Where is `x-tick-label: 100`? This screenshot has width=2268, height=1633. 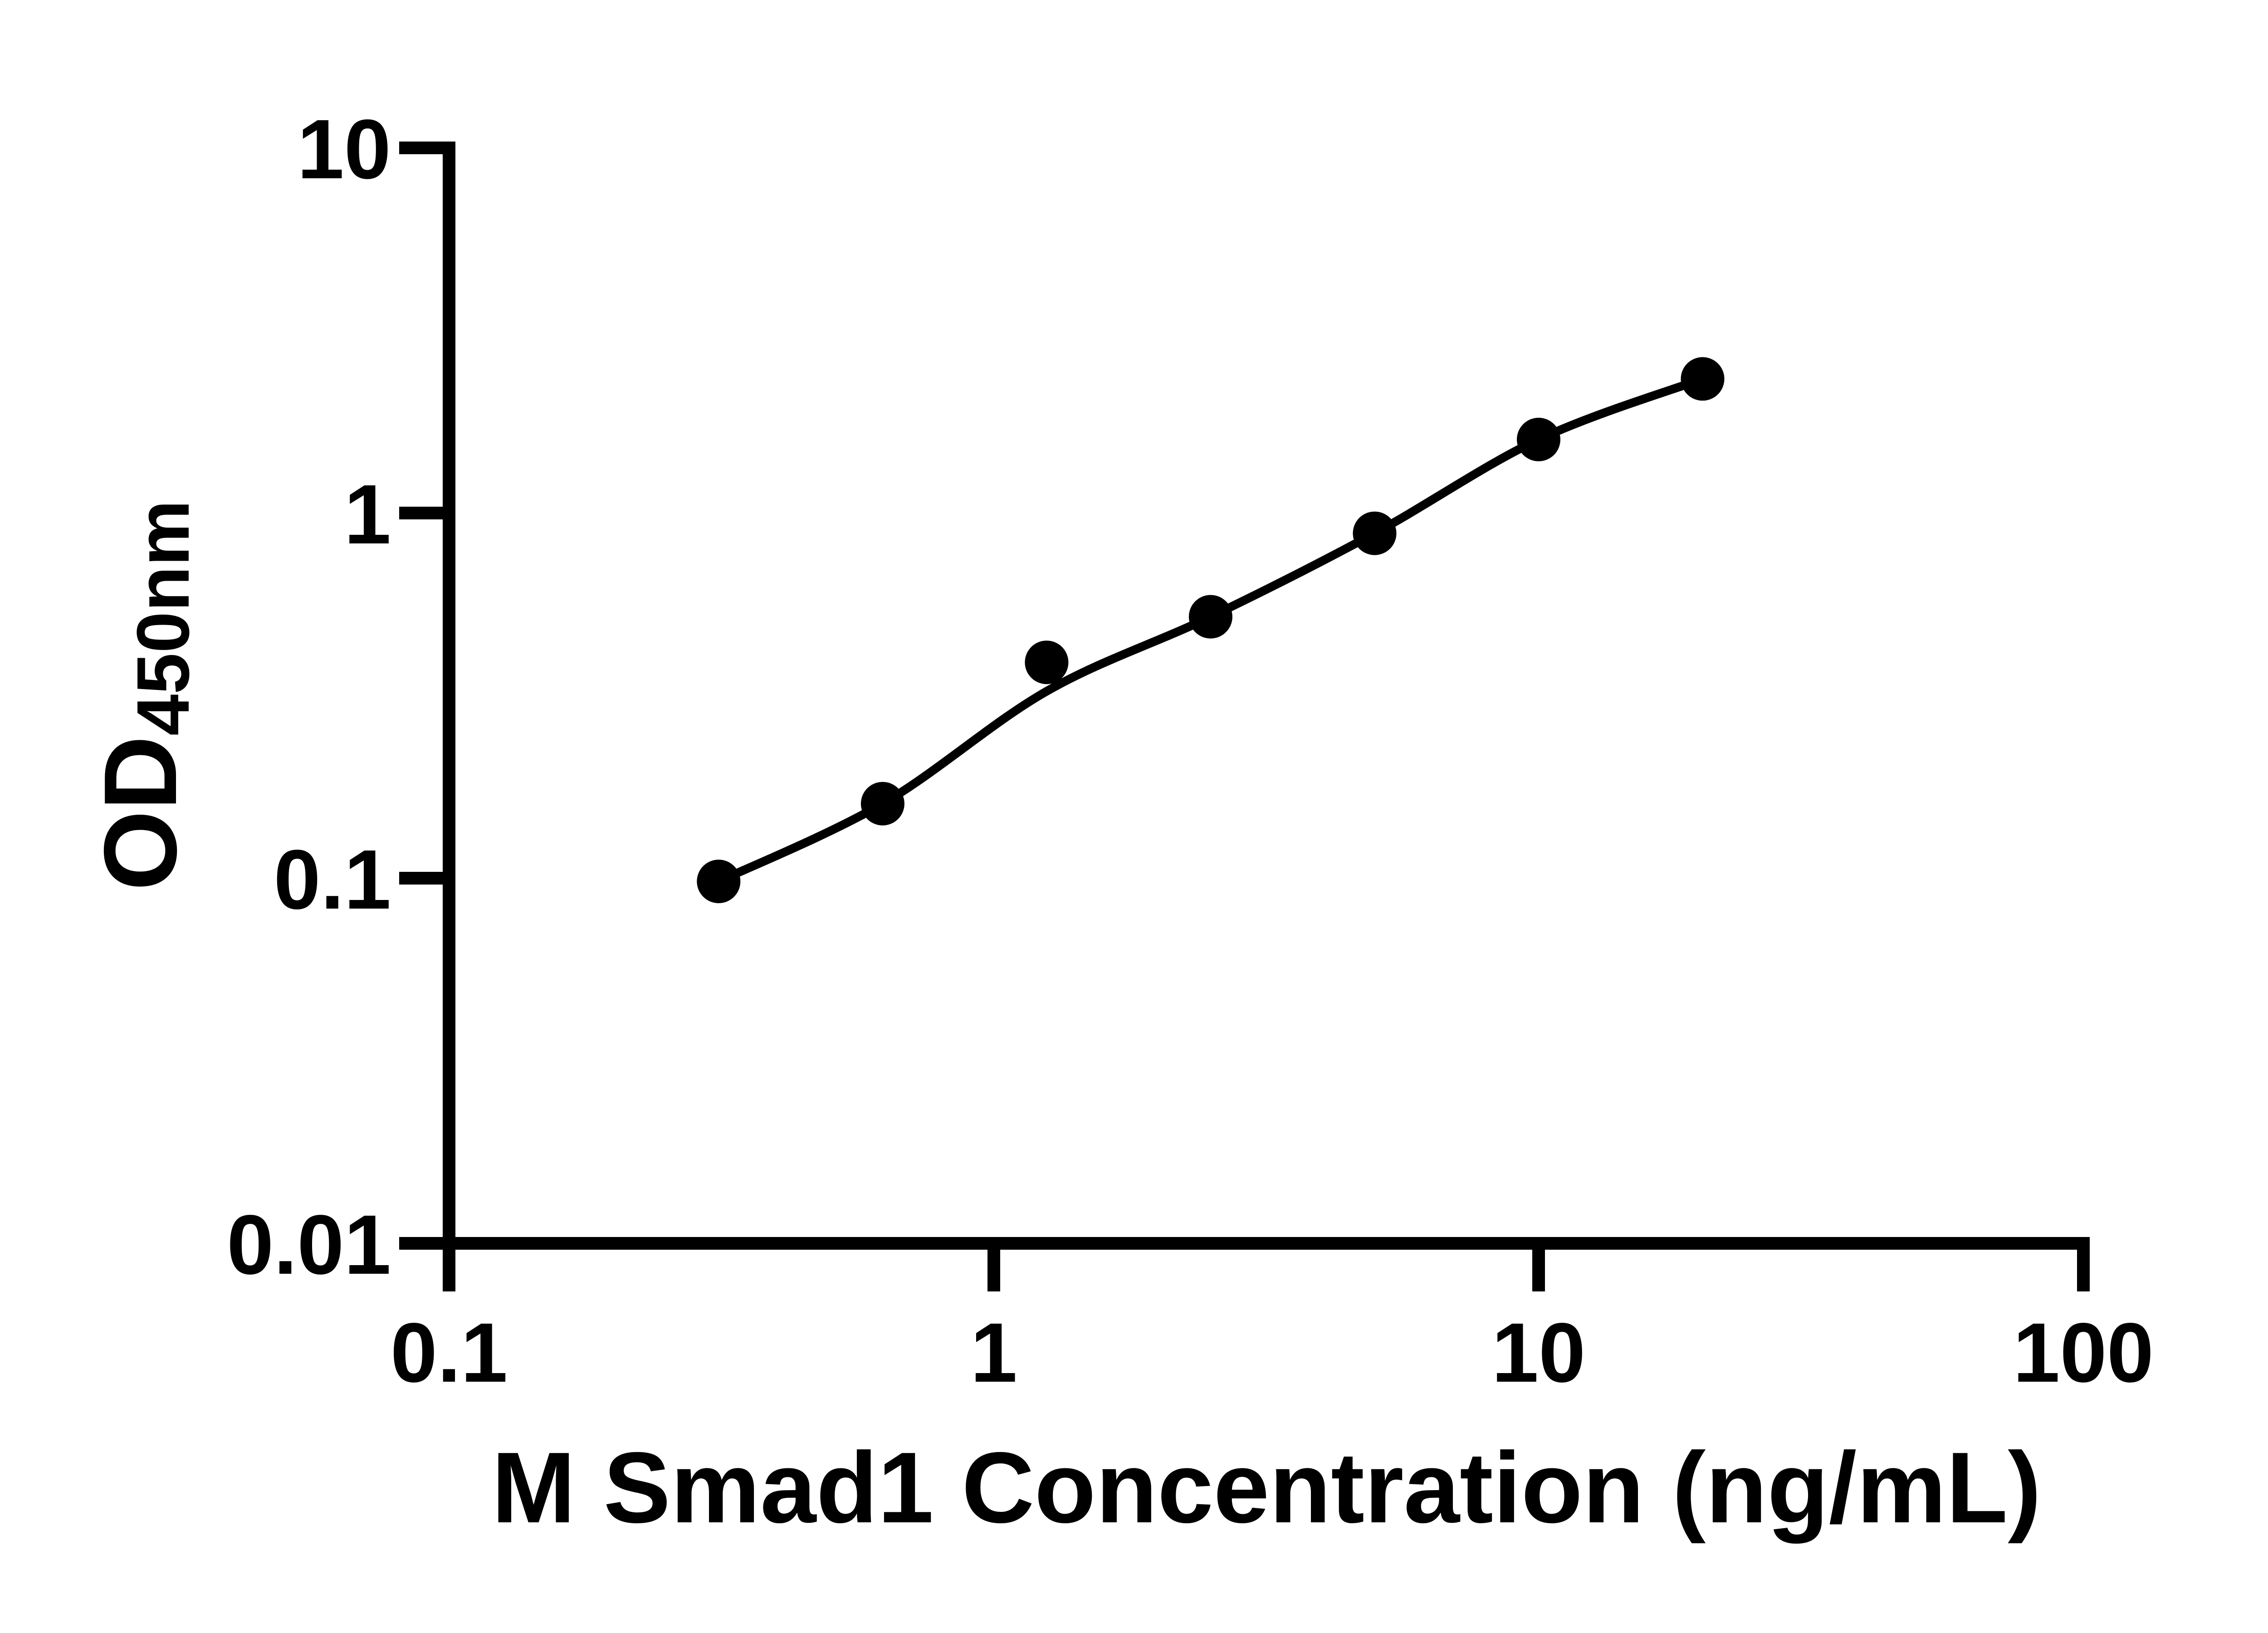 x-tick-label: 100 is located at coordinates (2084, 1353).